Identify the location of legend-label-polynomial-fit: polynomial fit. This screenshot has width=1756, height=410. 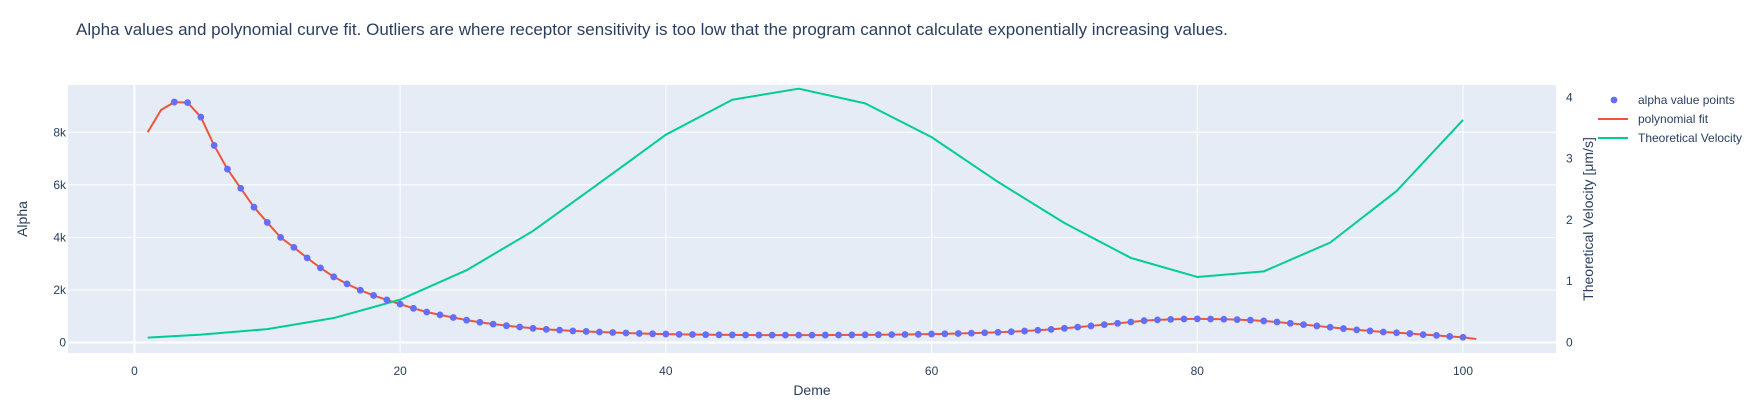
(1673, 119).